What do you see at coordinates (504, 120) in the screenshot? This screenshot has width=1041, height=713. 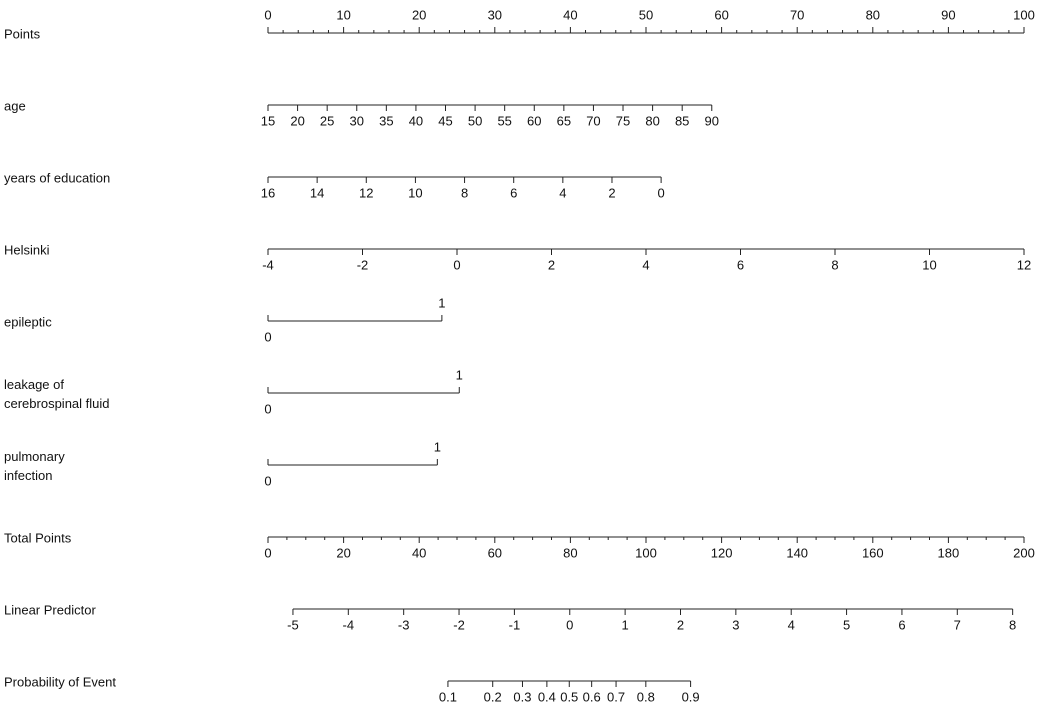 I see `tick-label: 55` at bounding box center [504, 120].